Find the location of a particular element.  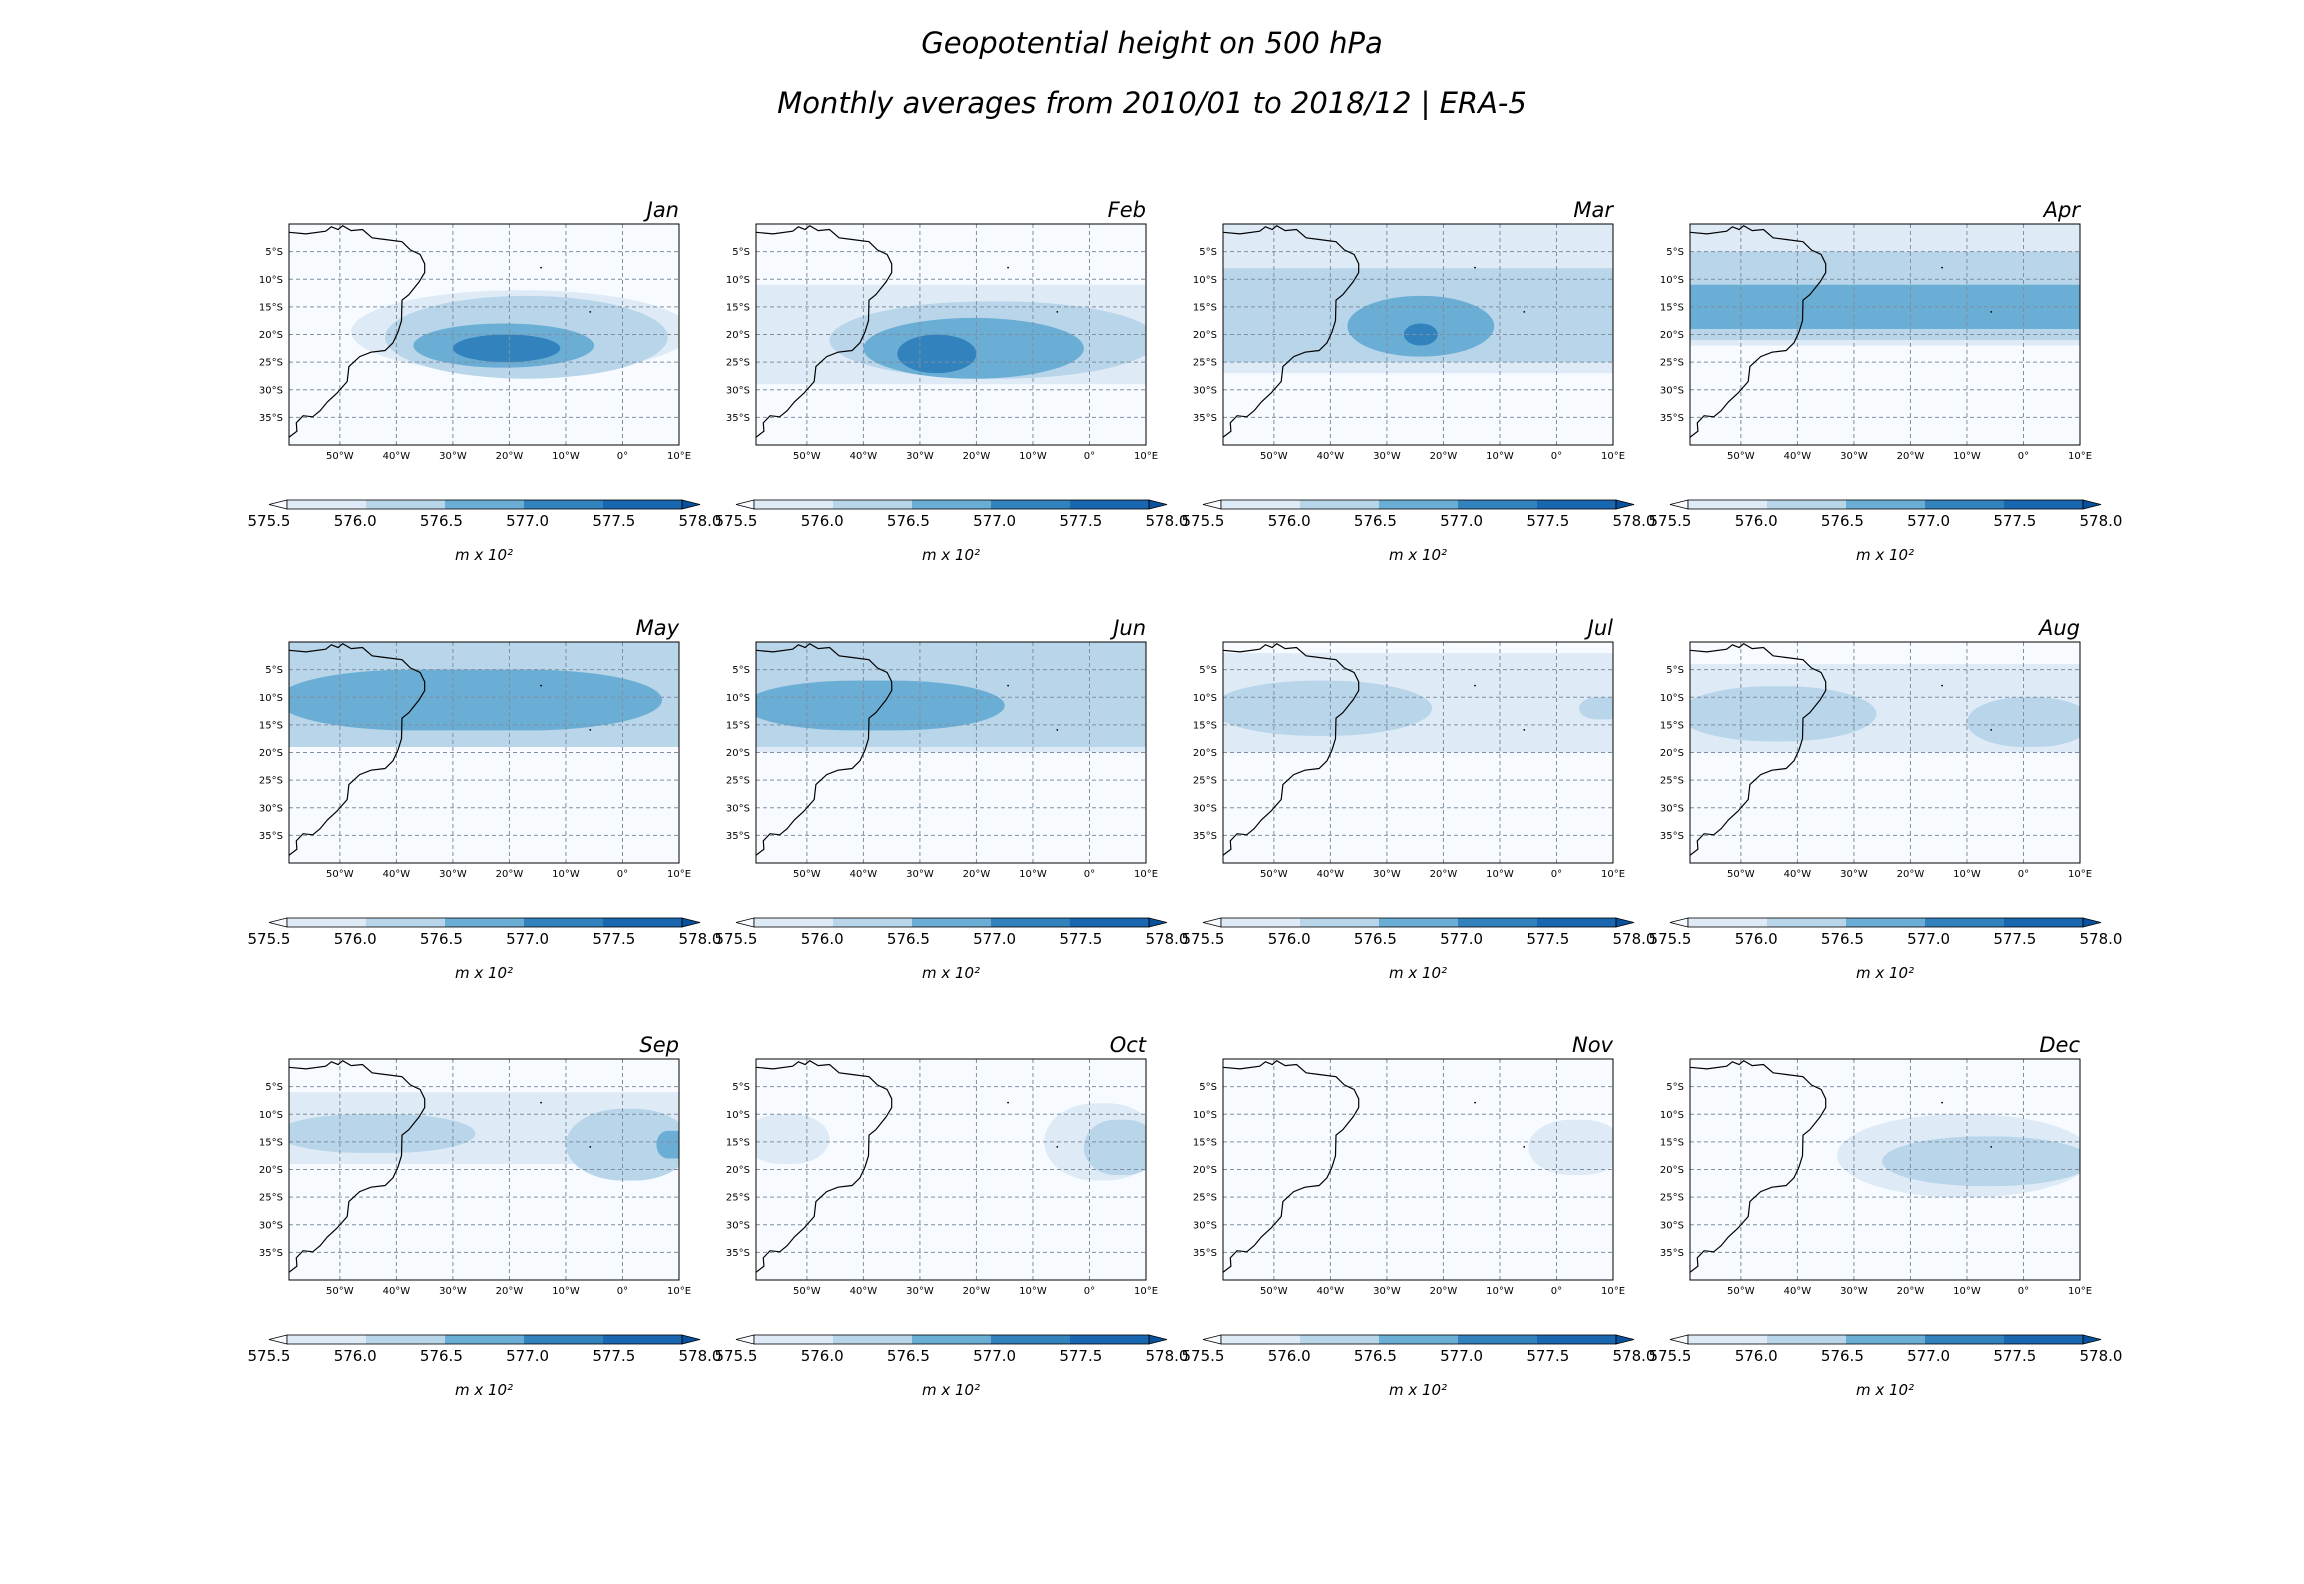

lat-tick-label: 15°S is located at coordinates (271, 725).